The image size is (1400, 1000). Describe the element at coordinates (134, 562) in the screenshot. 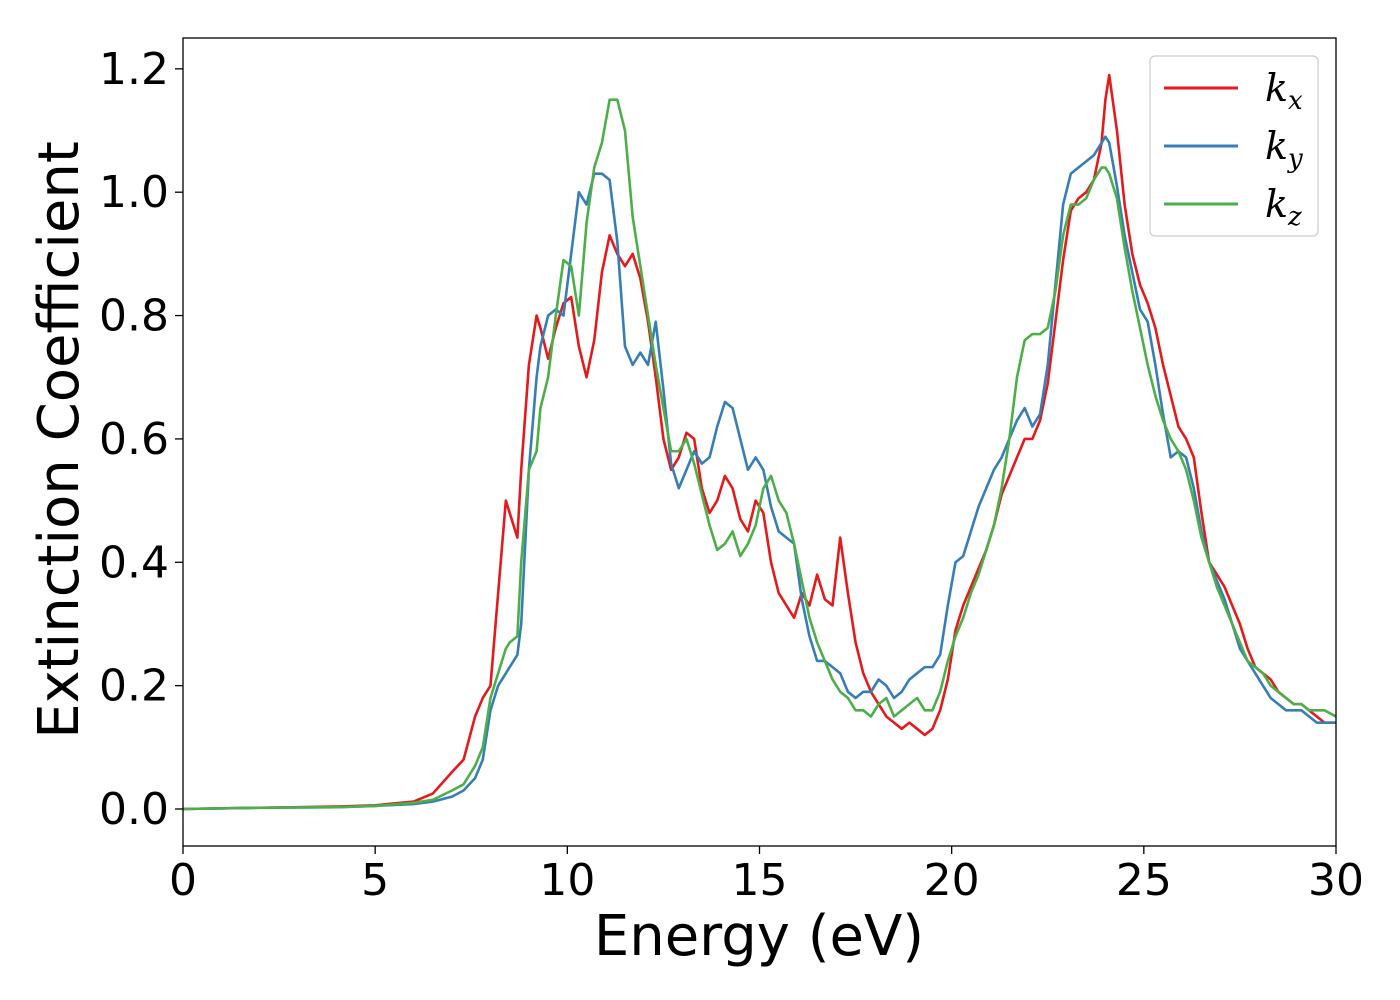

I see `y-tick-label: 0.4` at that location.